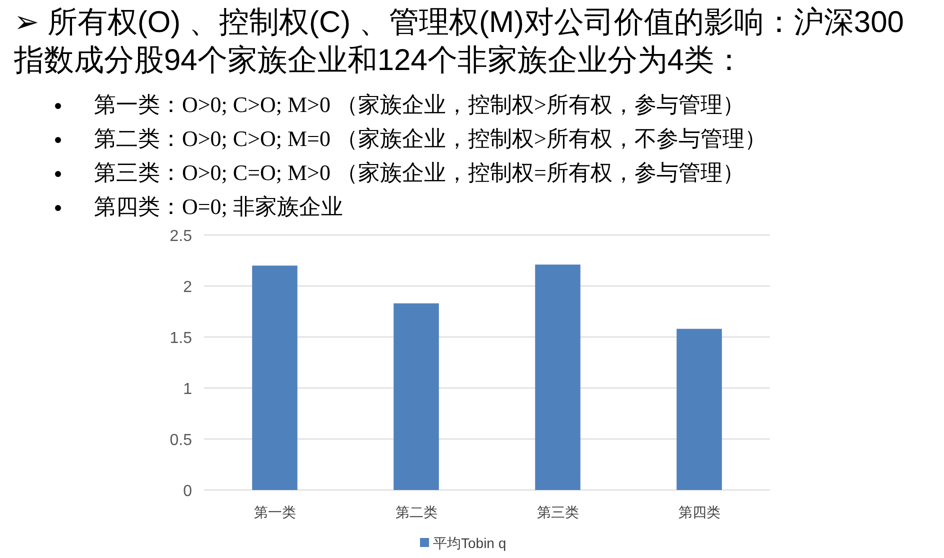  What do you see at coordinates (181, 338) in the screenshot?
I see `y-tick-label: 1.5` at bounding box center [181, 338].